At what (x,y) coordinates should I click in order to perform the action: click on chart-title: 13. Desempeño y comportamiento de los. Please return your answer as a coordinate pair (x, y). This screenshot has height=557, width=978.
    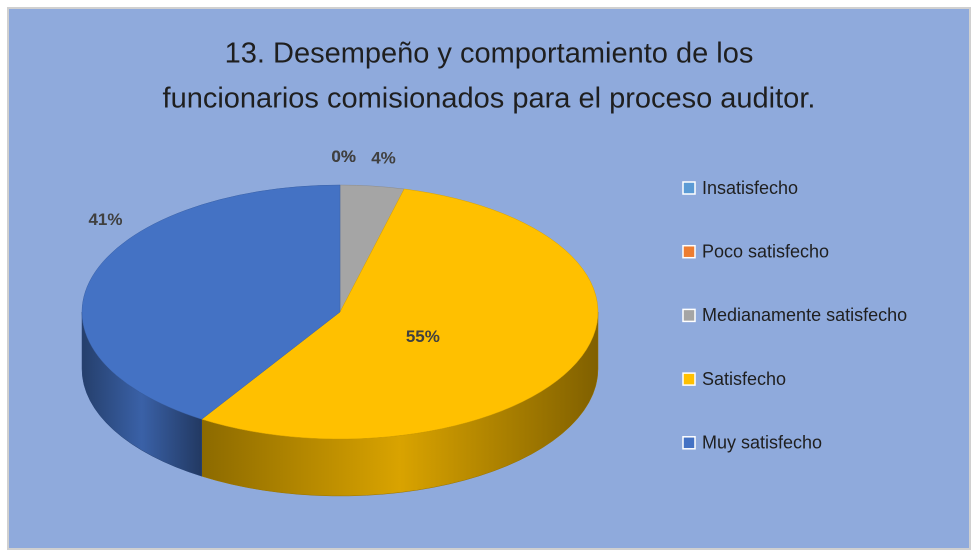
    Looking at the image, I should click on (489, 54).